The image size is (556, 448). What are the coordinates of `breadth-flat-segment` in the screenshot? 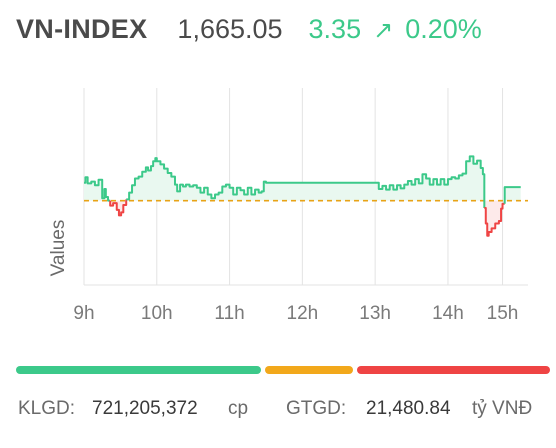 It's located at (308, 370).